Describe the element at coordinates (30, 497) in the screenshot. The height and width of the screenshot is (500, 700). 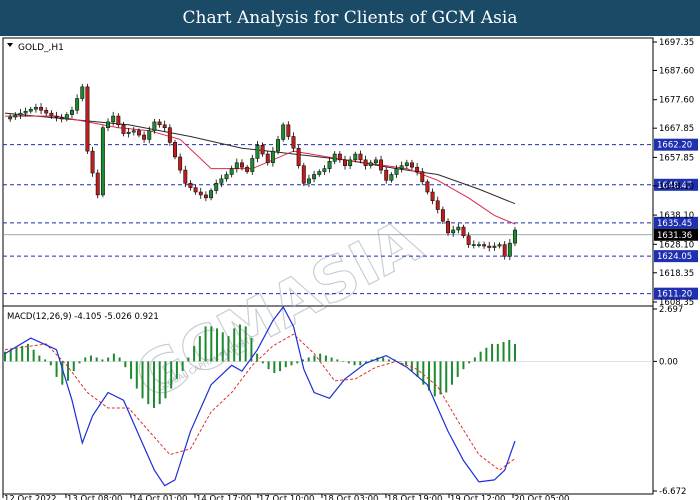
I see `time-tick-label: 12 Oct 2022` at that location.